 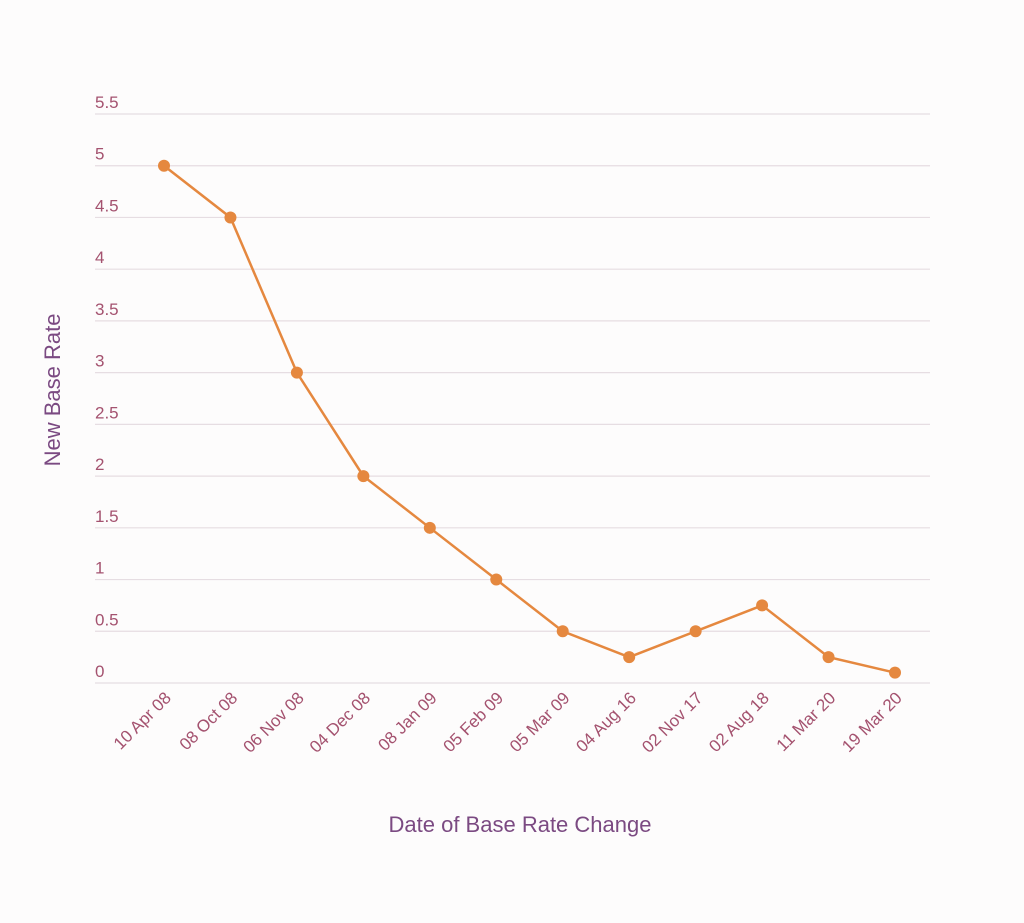 What do you see at coordinates (99, 464) in the screenshot?
I see `y-tick-label: 2` at bounding box center [99, 464].